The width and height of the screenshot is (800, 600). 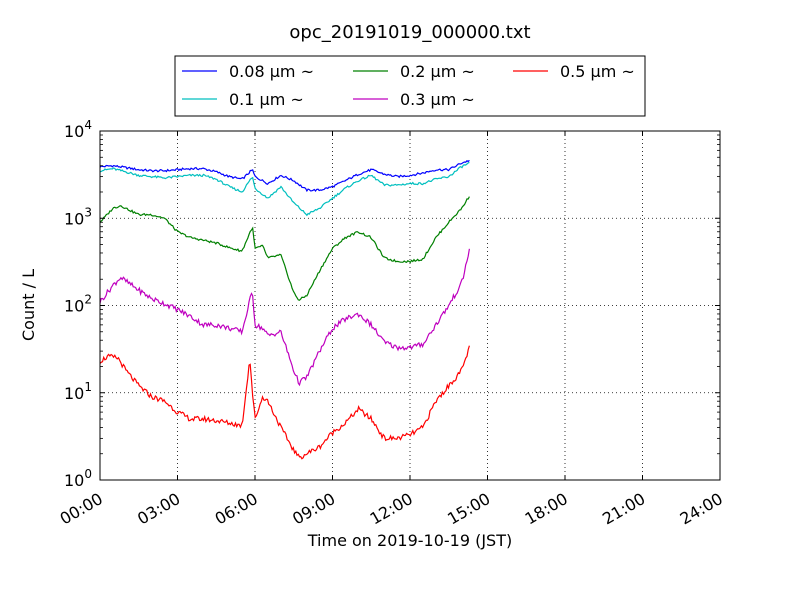 I want to click on x-tick-label: 15:00, so click(x=468, y=509).